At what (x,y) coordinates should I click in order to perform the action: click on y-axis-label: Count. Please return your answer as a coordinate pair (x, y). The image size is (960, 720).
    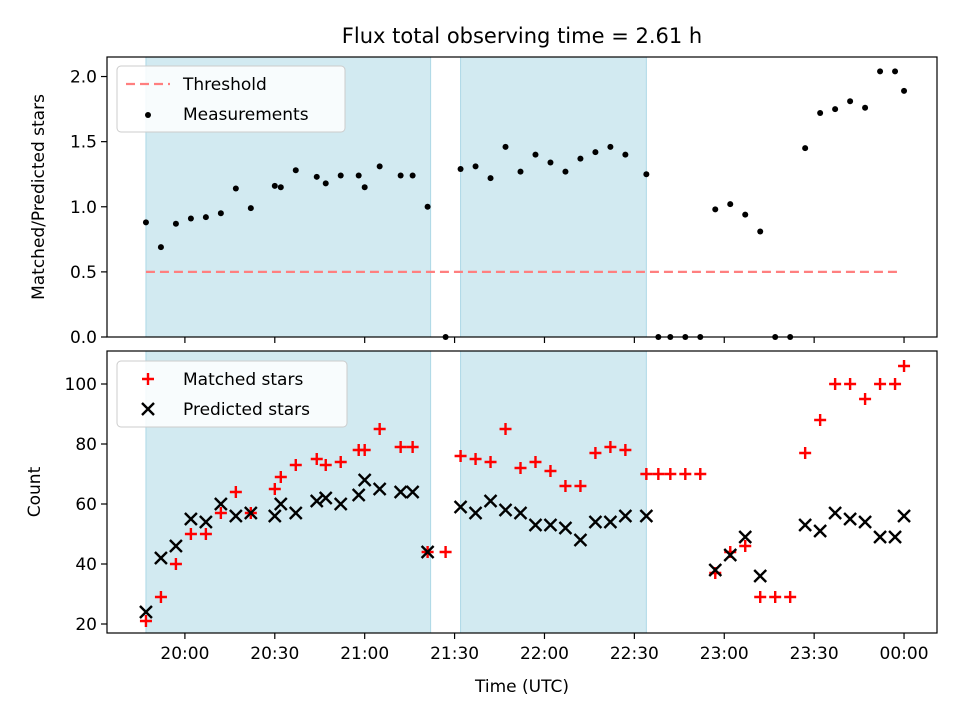
    Looking at the image, I should click on (35, 491).